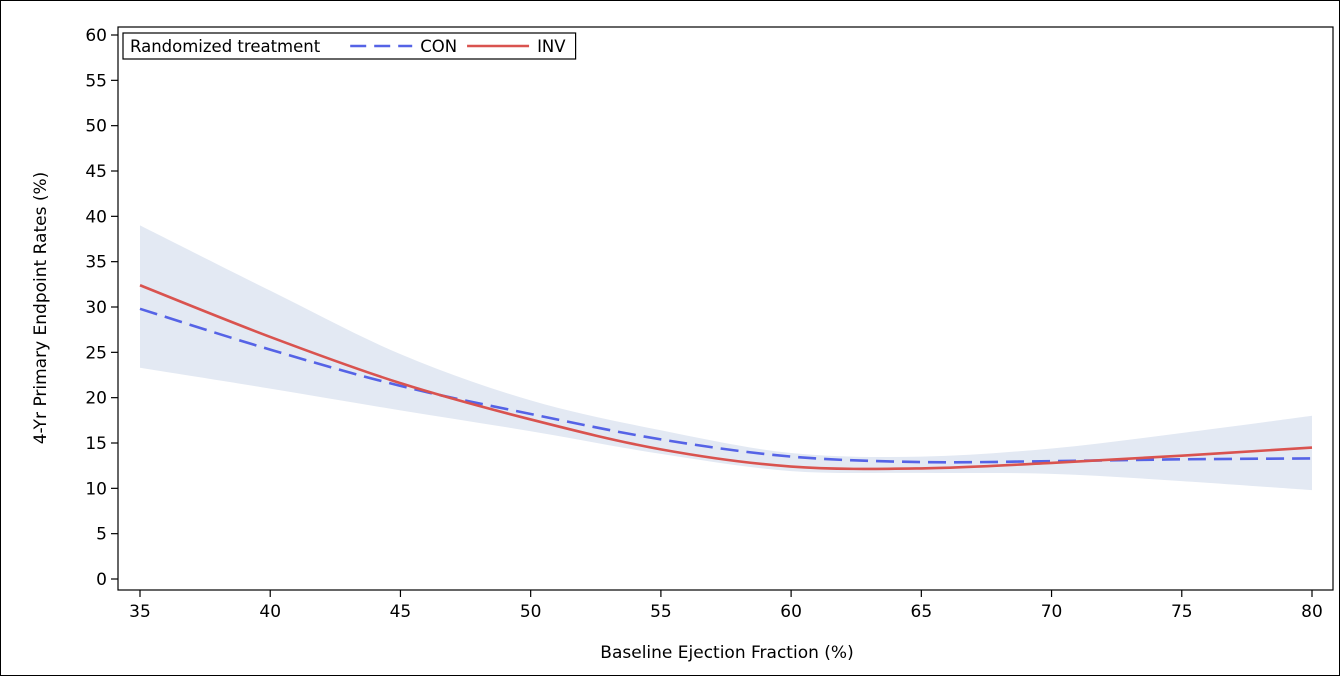 The image size is (1340, 680). What do you see at coordinates (96, 217) in the screenshot?
I see `y-tick-label: 40` at bounding box center [96, 217].